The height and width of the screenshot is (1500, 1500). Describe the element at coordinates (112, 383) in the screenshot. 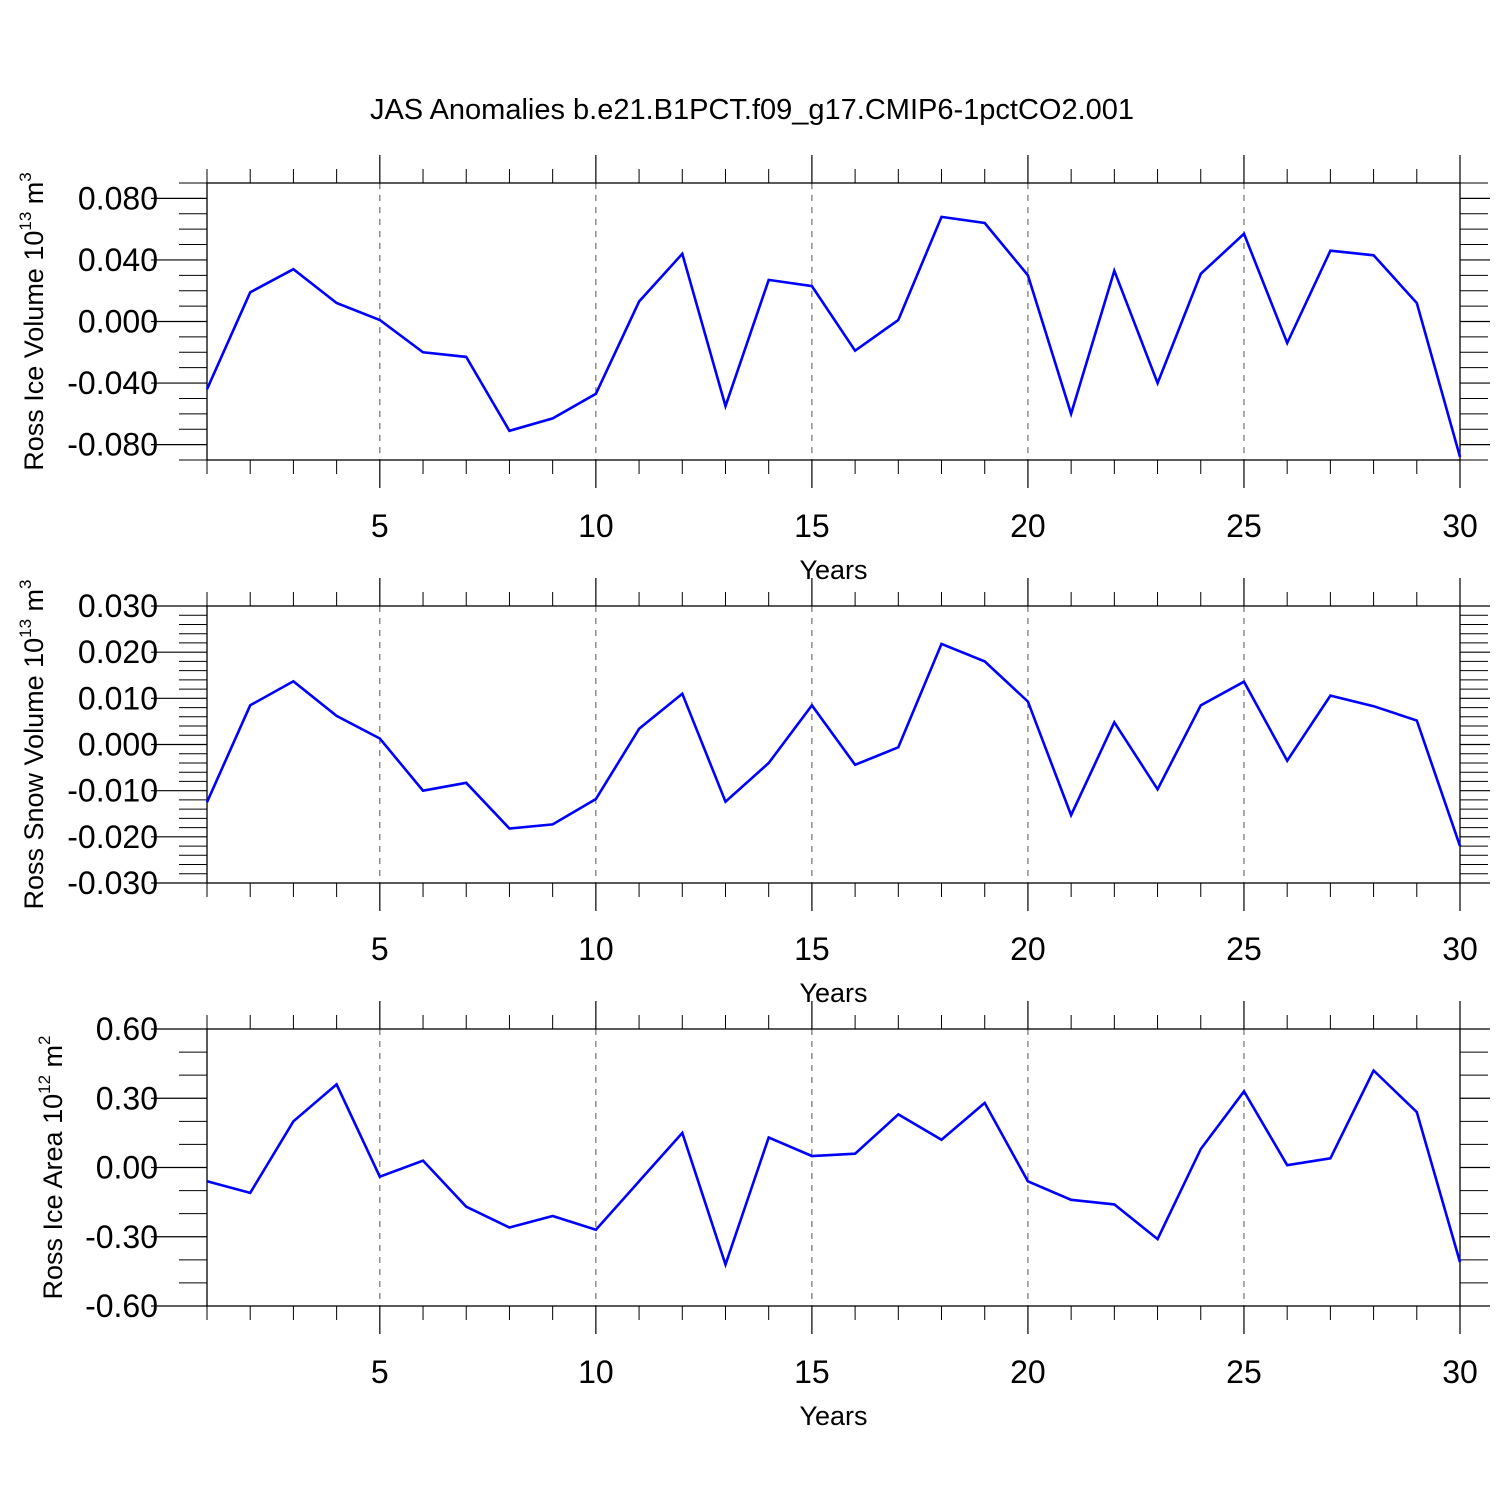

I see `y-tick-label: -0.040` at that location.